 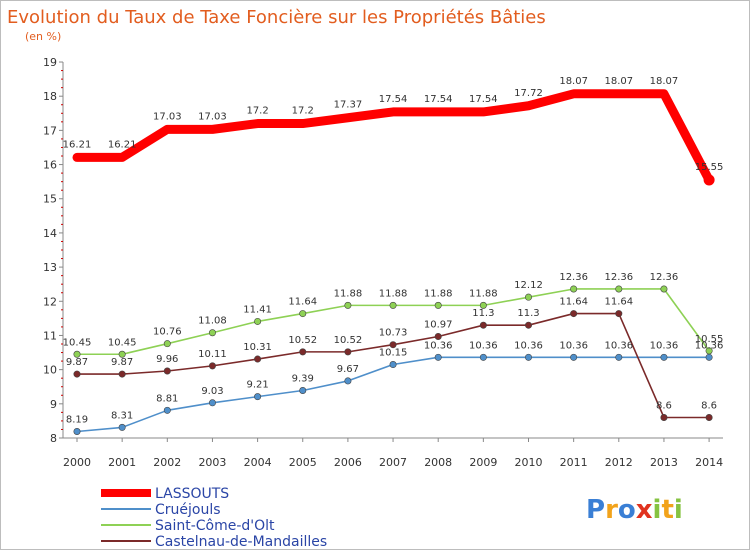 I want to click on data-label: 17.2, so click(x=257, y=111).